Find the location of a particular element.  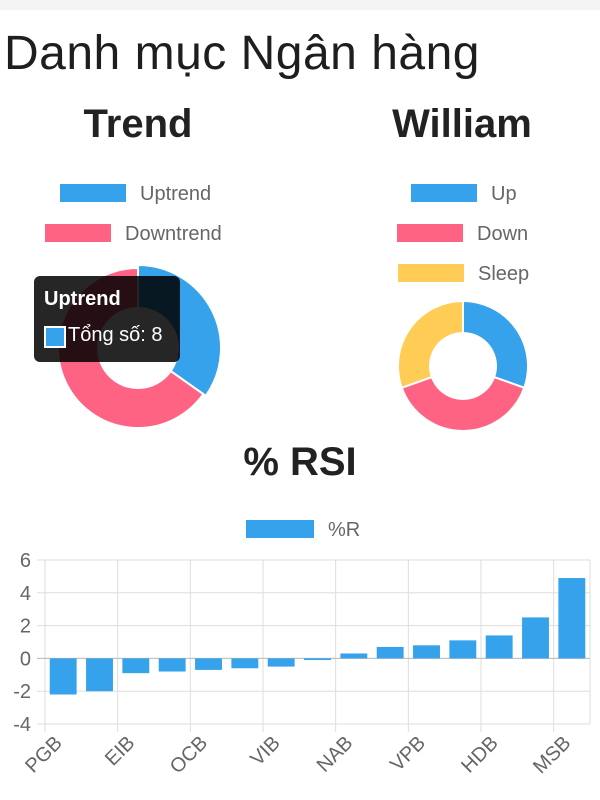

x-tick-label: VPB is located at coordinates (408, 754).